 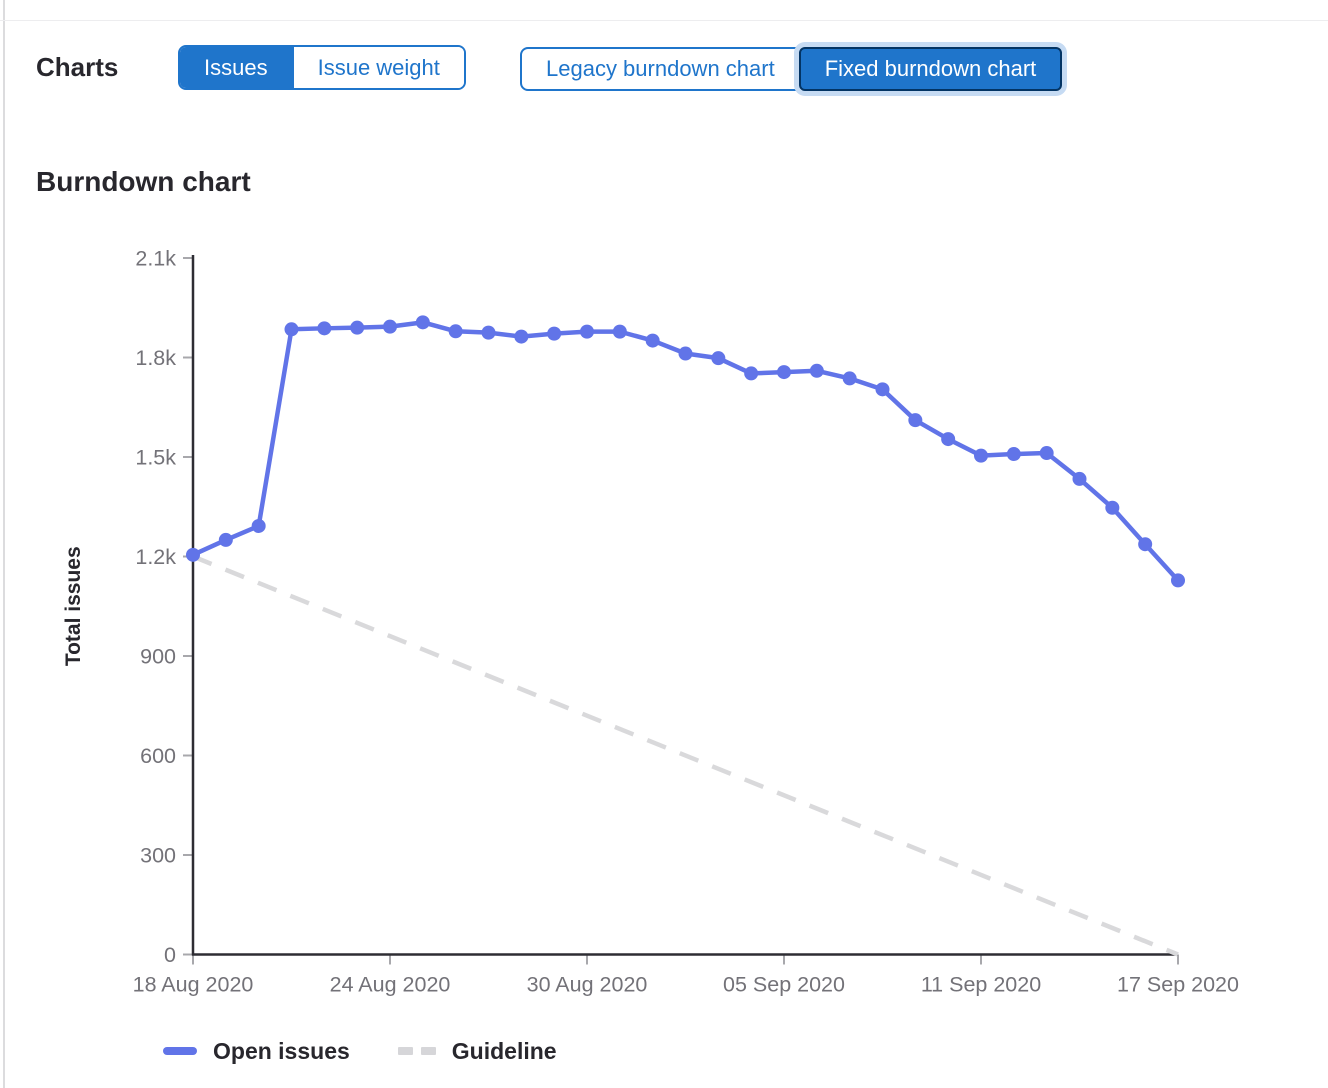 I want to click on svg-text: 2.1k, so click(x=155, y=259).